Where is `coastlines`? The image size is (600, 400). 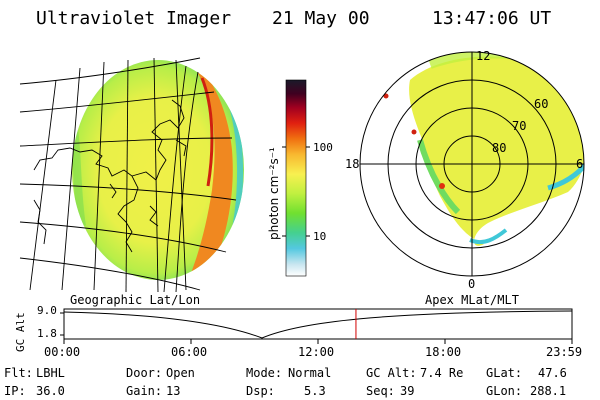 coastlines is located at coordinates (110, 176).